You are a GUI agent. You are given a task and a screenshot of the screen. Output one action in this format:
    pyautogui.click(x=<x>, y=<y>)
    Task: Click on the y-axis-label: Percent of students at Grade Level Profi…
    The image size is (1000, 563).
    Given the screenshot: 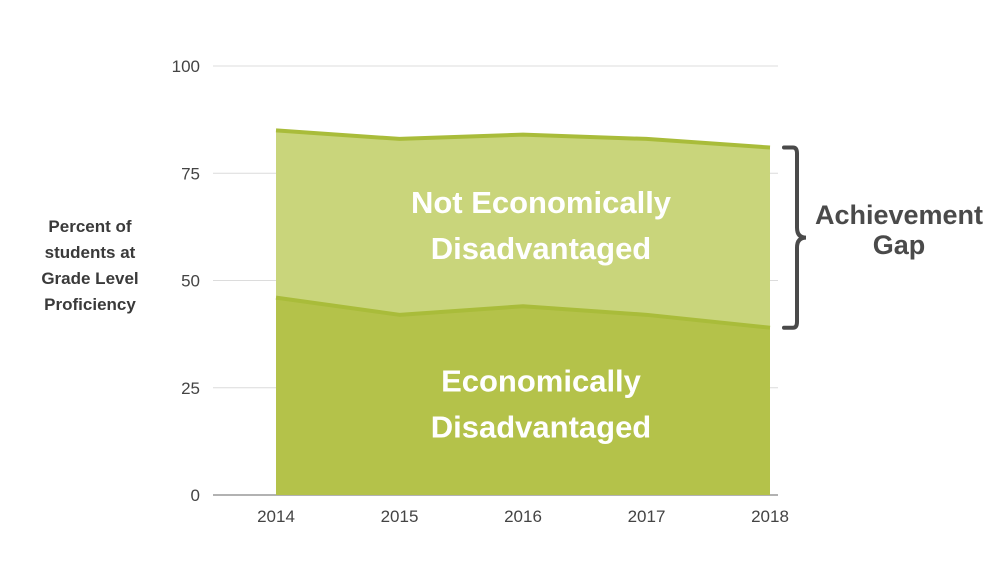 What is the action you would take?
    pyautogui.click(x=90, y=266)
    